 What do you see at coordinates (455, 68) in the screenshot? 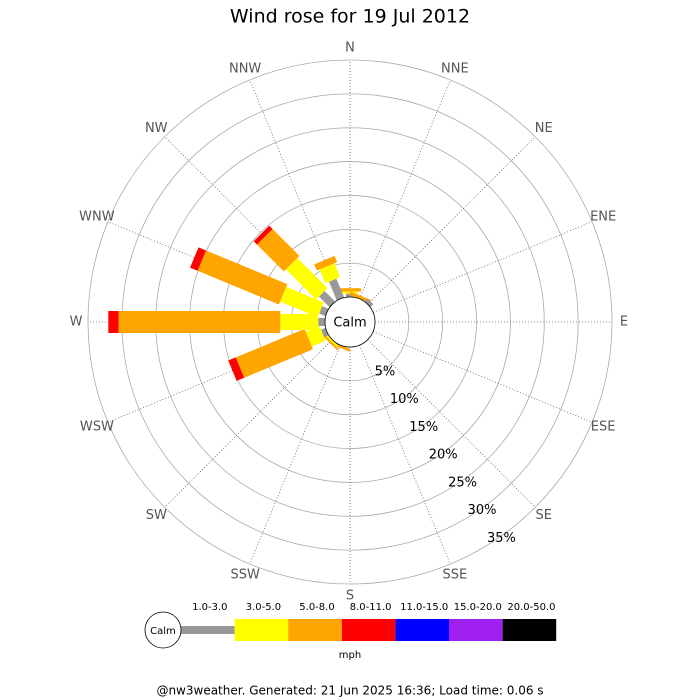
I see `direction-label: NNE` at bounding box center [455, 68].